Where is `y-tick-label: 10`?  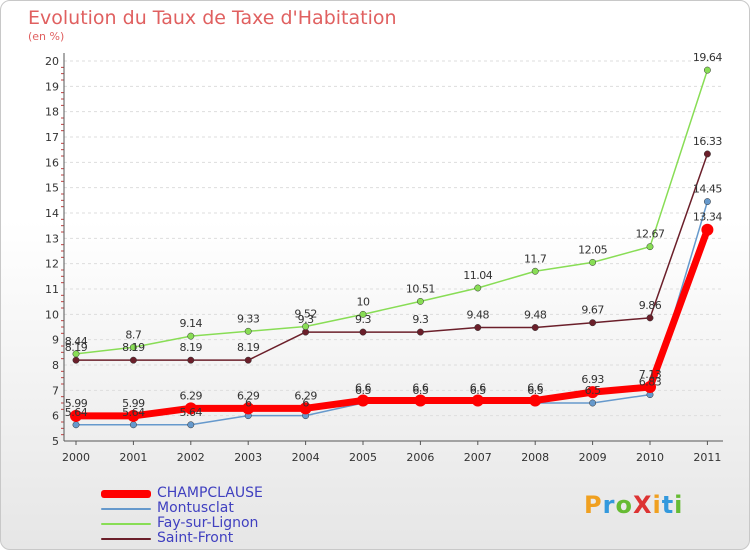
y-tick-label: 10 is located at coordinates (52, 314).